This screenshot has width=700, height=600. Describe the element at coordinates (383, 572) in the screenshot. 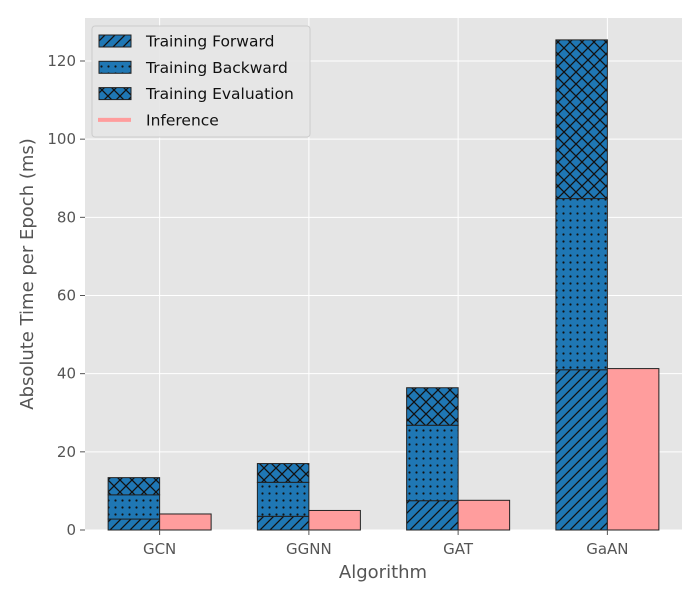

I see `x-axis-title: Algorithm` at that location.